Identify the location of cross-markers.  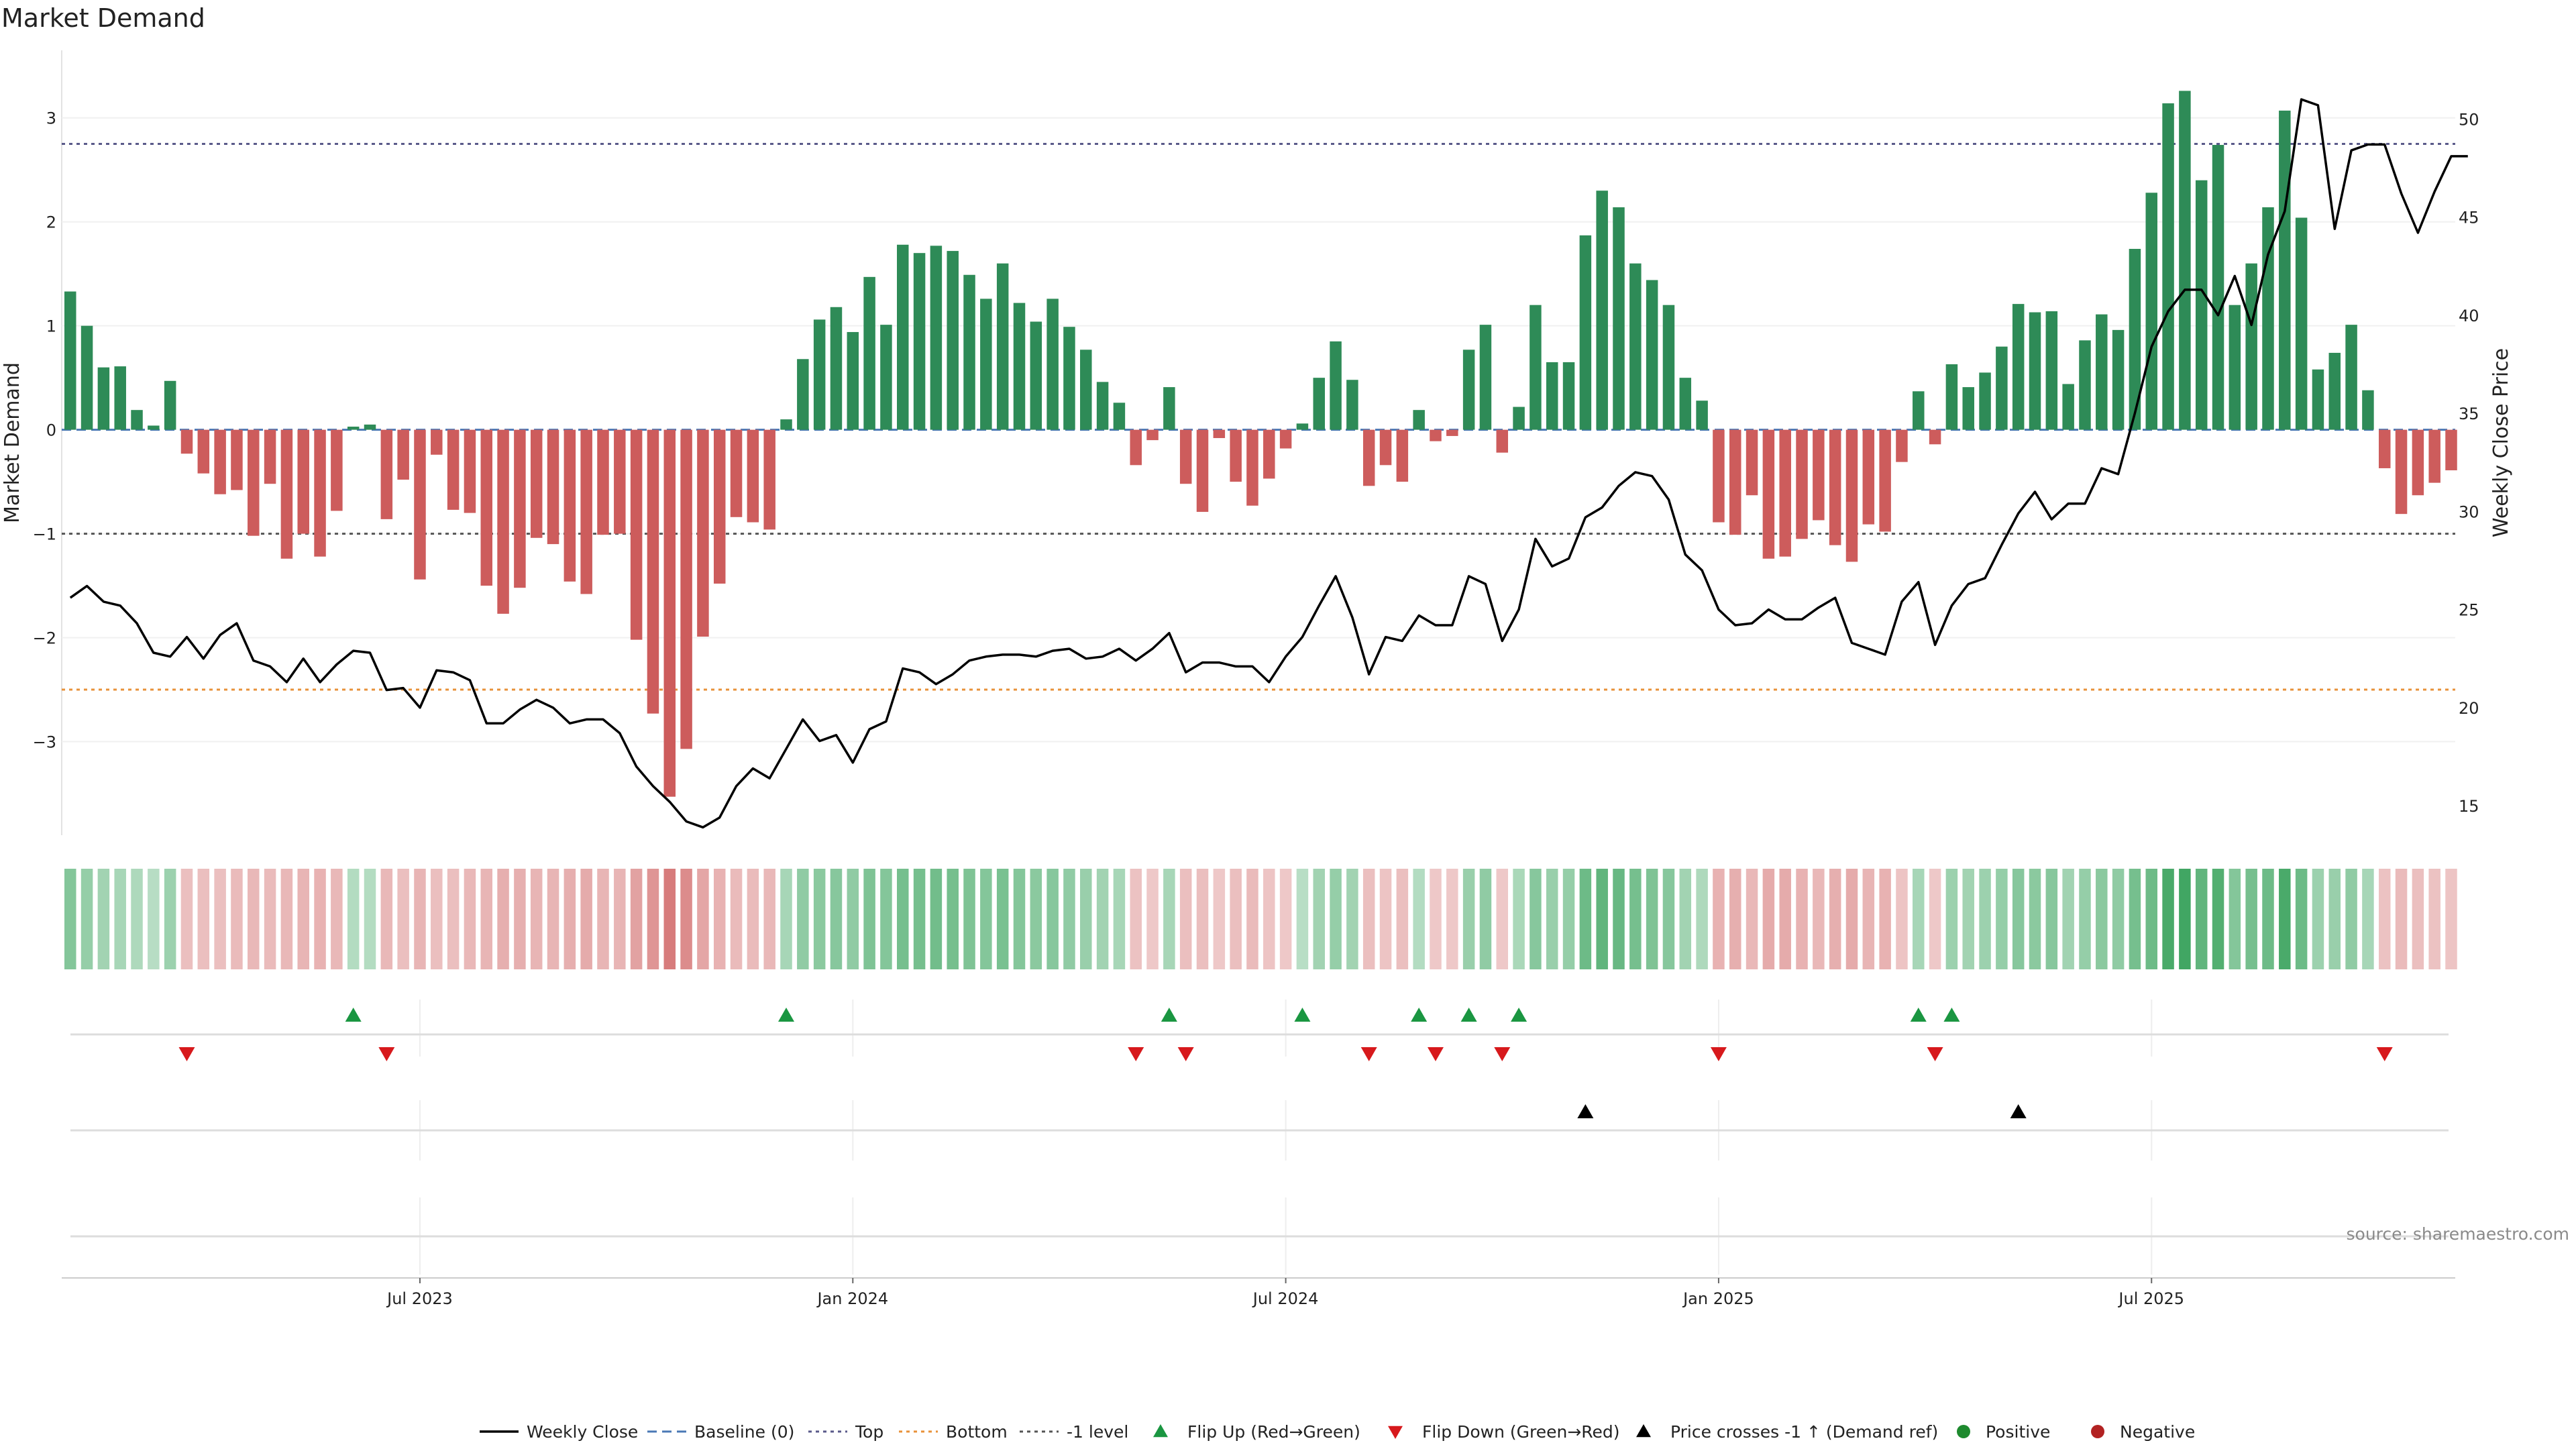
(1802, 1111).